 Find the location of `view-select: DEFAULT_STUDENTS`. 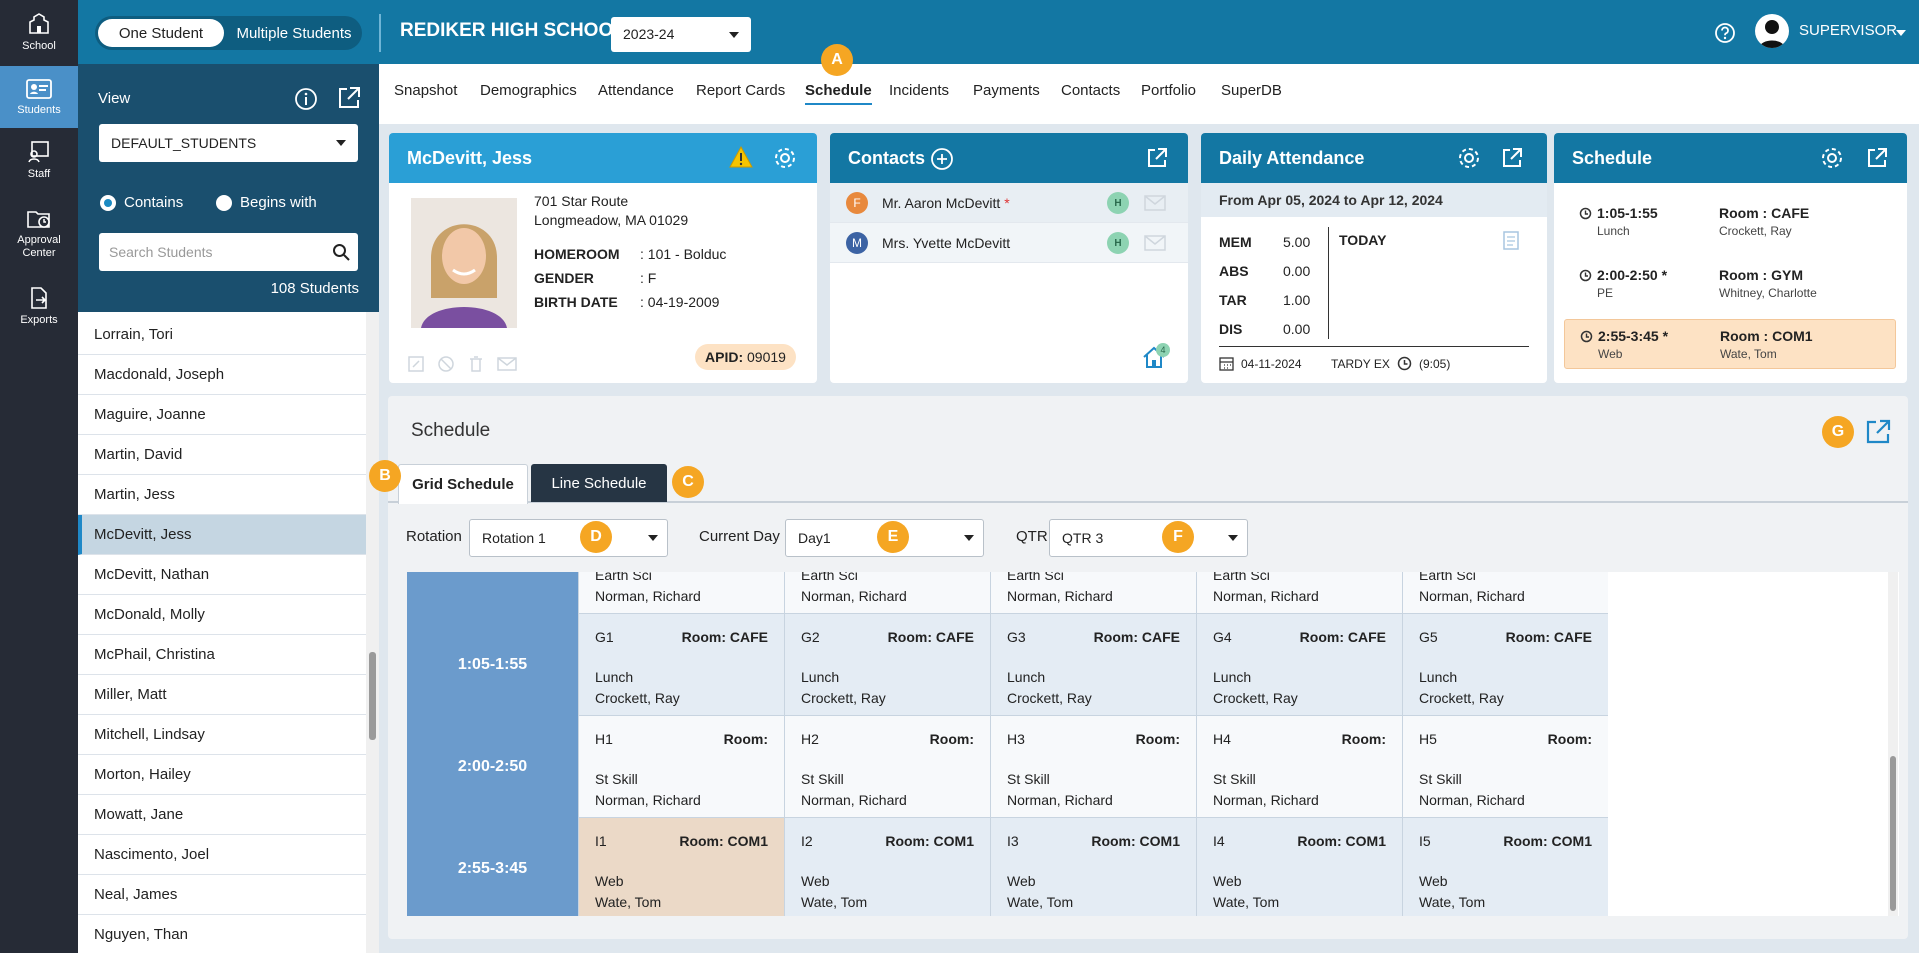

view-select: DEFAULT_STUDENTS is located at coordinates (228, 143).